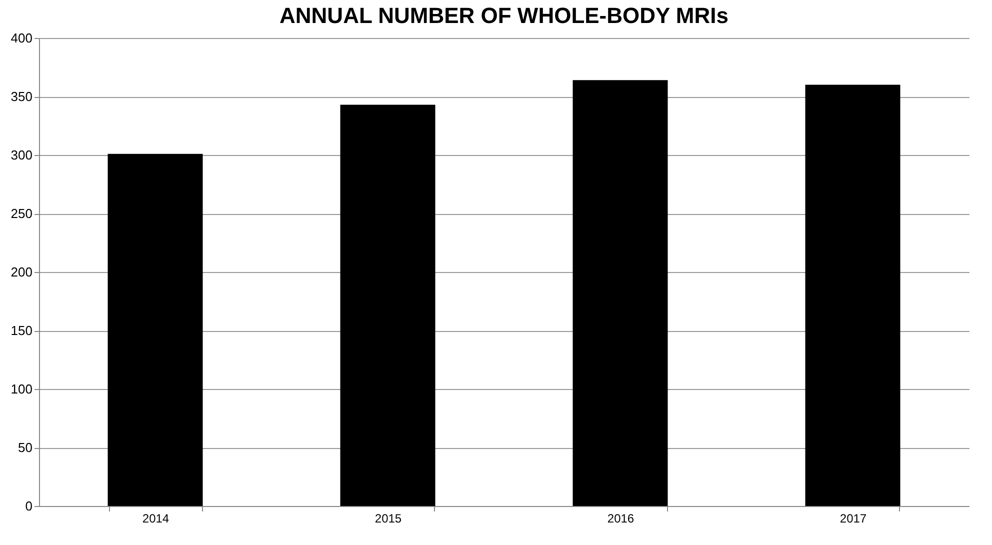 The width and height of the screenshot is (992, 545). What do you see at coordinates (21, 213) in the screenshot?
I see `y-tick-label: 250` at bounding box center [21, 213].